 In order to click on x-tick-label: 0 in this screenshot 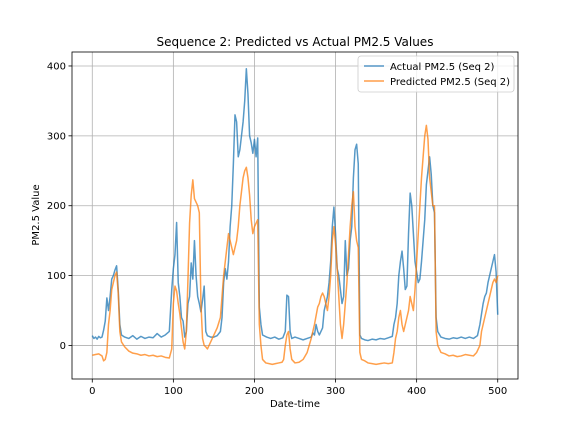, I will do `click(92, 391)`.